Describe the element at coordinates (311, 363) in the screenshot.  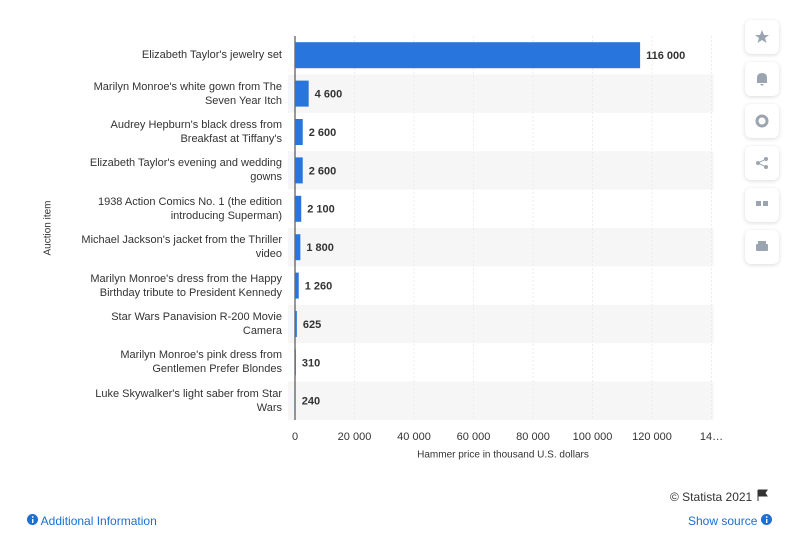
I see `value-label: 310` at that location.